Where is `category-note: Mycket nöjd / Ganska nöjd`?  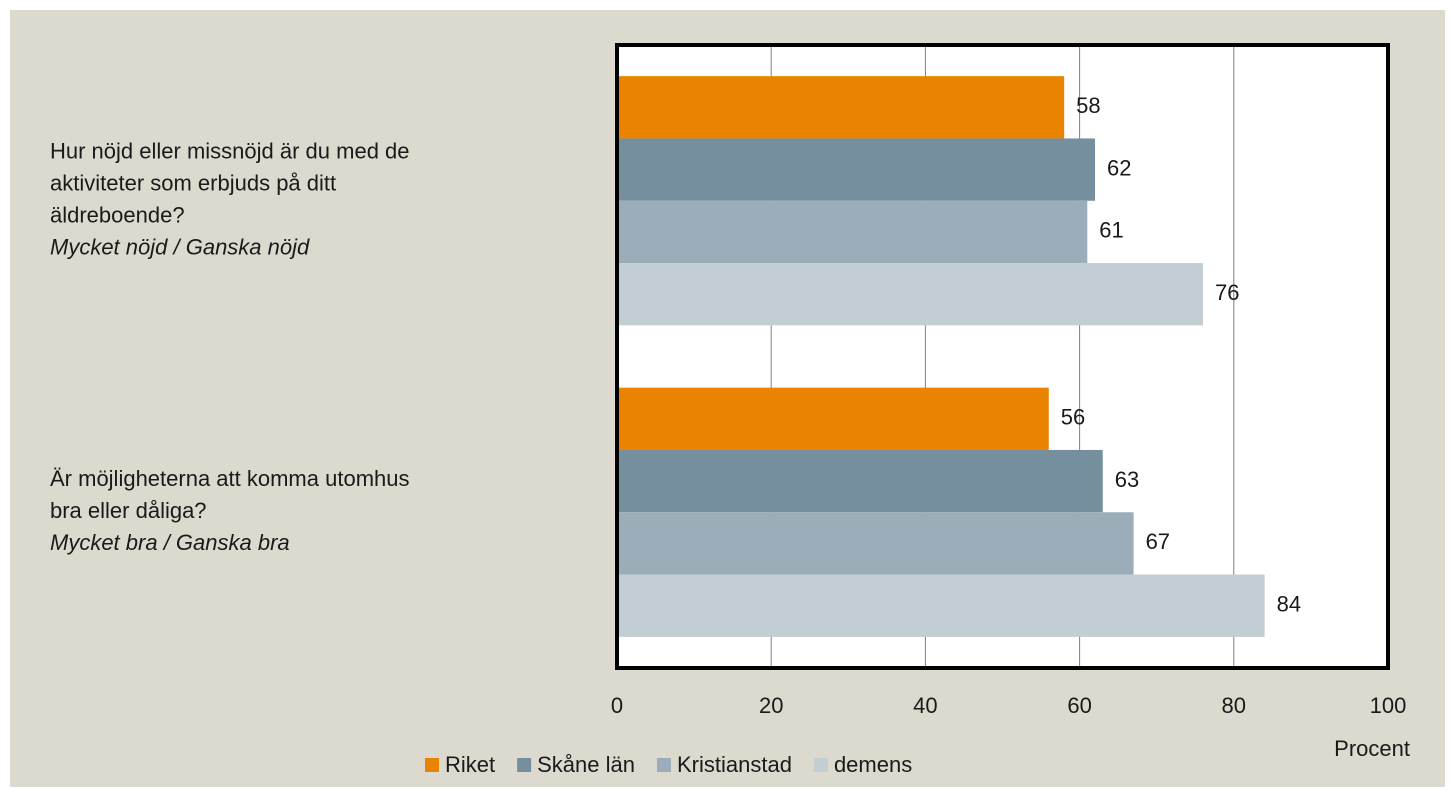 category-note: Mycket nöjd / Ganska nöjd is located at coordinates (180, 247).